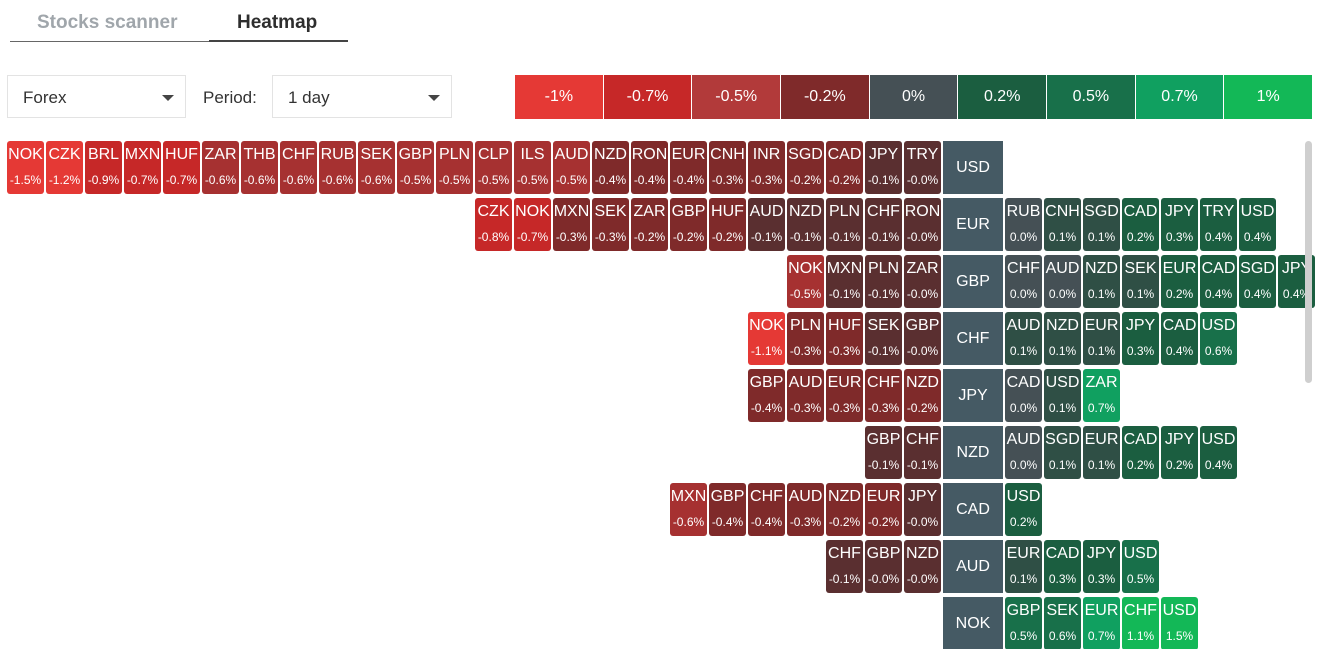 The width and height of the screenshot is (1318, 649). Describe the element at coordinates (688, 224) in the screenshot. I see `heatmap-tile: GBP -0.2%` at that location.